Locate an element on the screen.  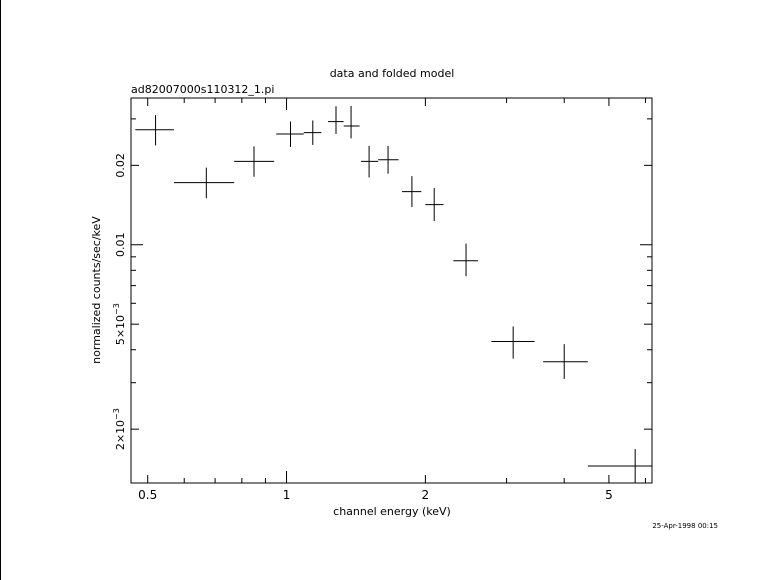
x-tick-label: 5 is located at coordinates (609, 495).